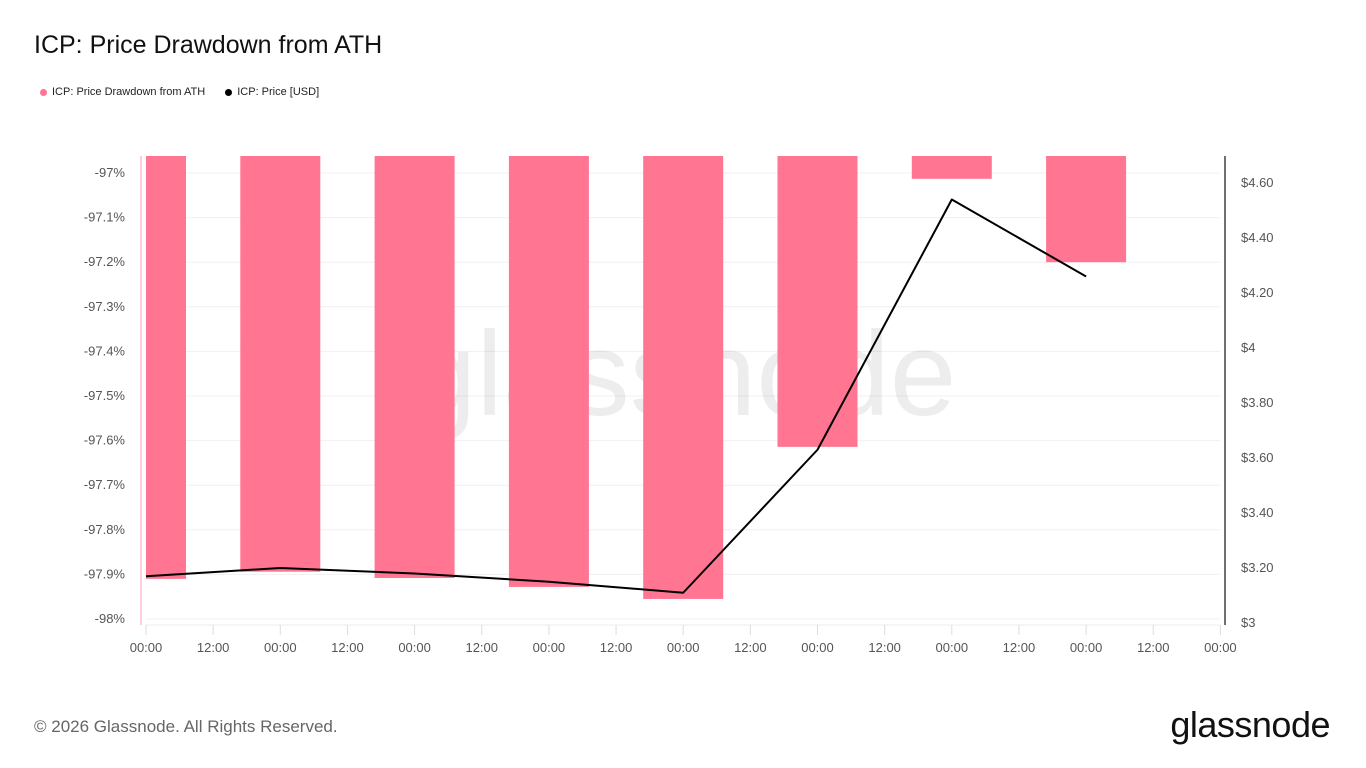 The image size is (1366, 768). Describe the element at coordinates (1257, 237) in the screenshot. I see `y-right-tick-label: $4.40` at that location.